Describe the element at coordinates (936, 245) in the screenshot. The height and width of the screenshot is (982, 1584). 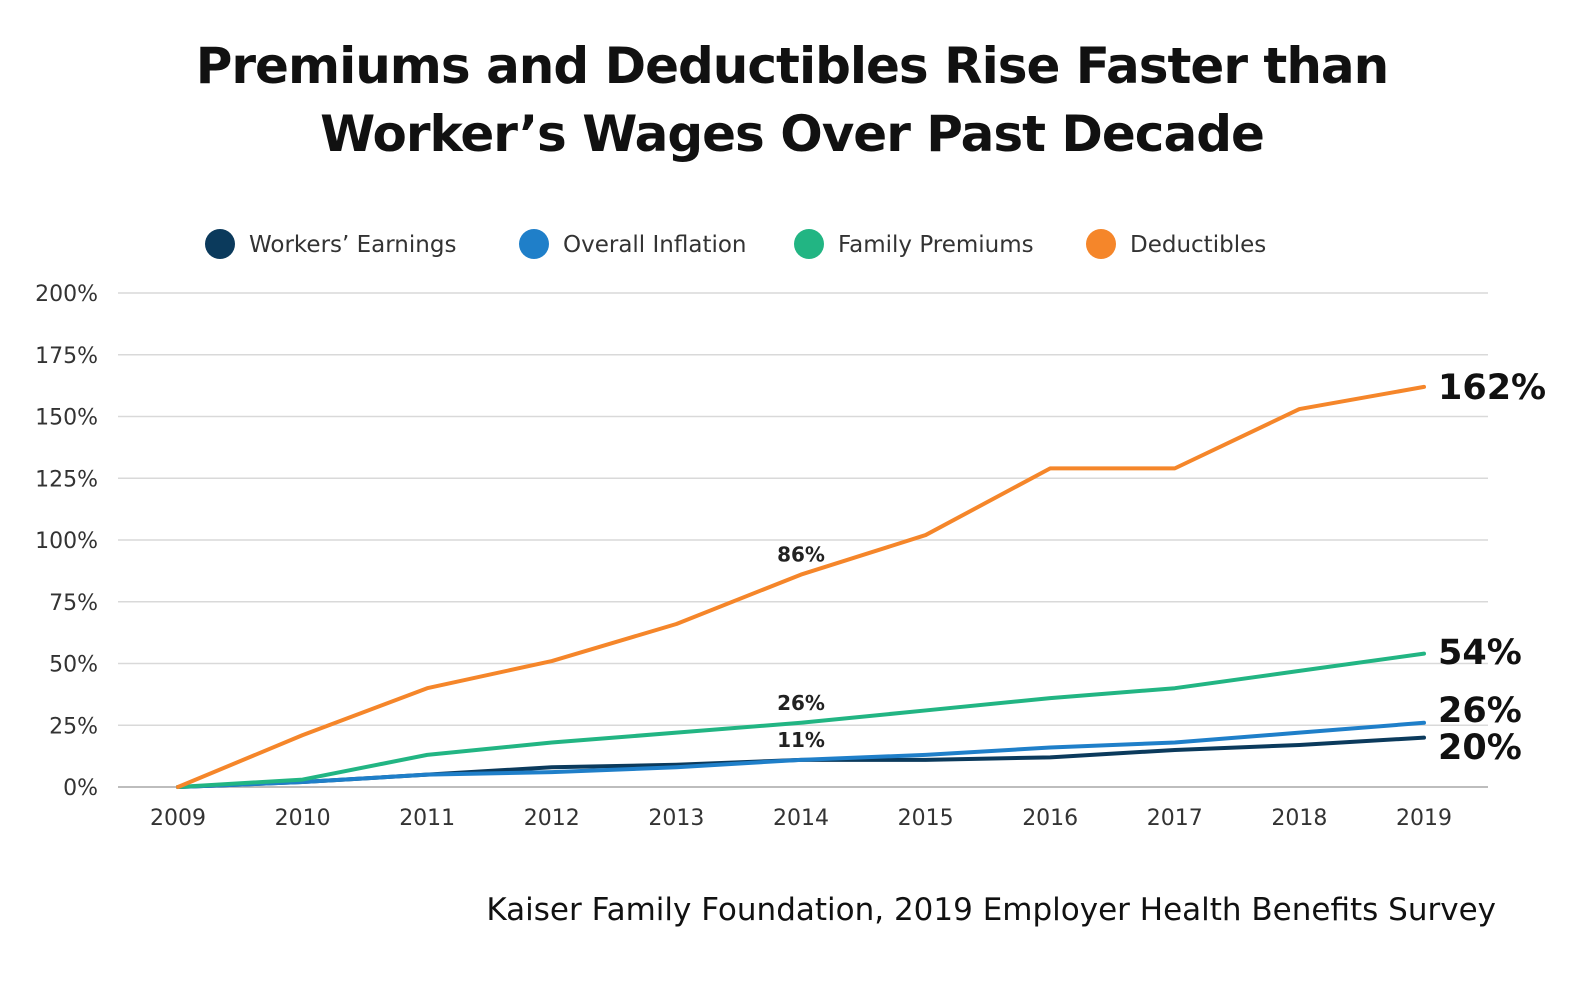
I see `legend-label: Family Premiums` at that location.